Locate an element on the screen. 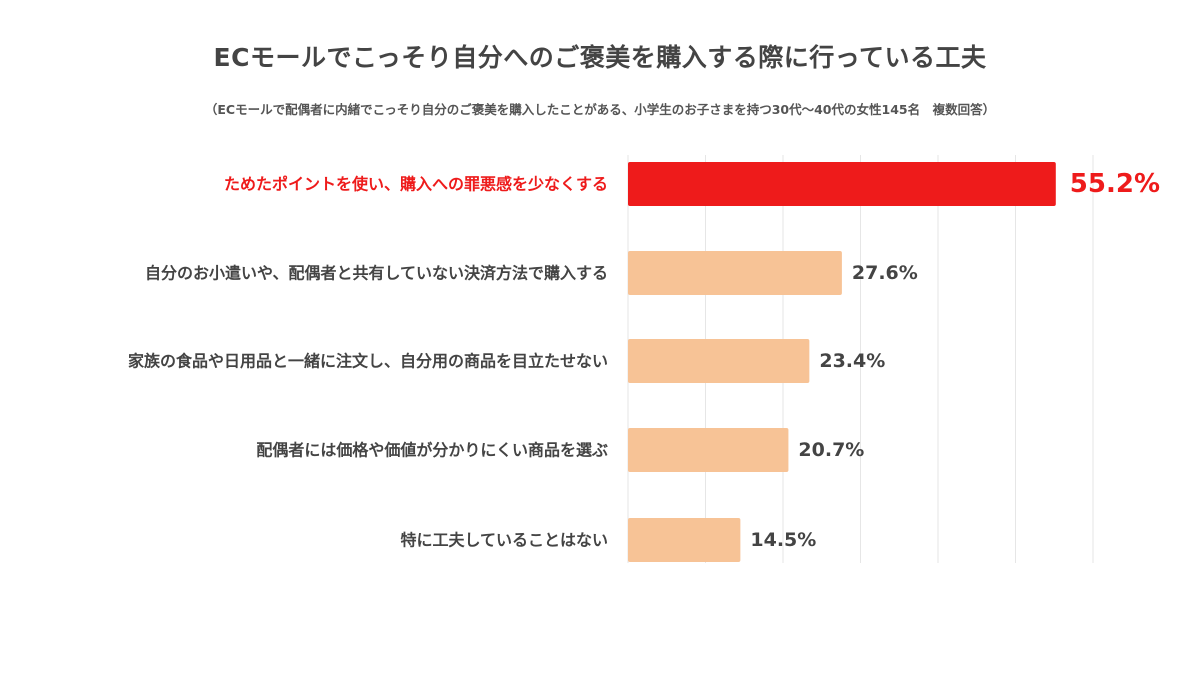 The height and width of the screenshot is (675, 1200). value-label: 55.2% is located at coordinates (1115, 184).